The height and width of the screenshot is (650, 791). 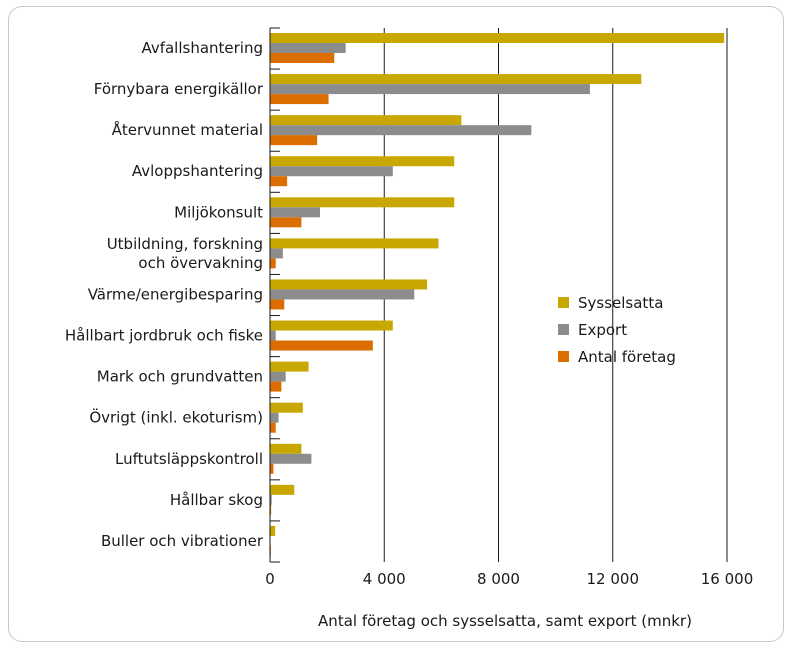 I want to click on category-label: Buller och vibrationer, so click(x=182, y=541).